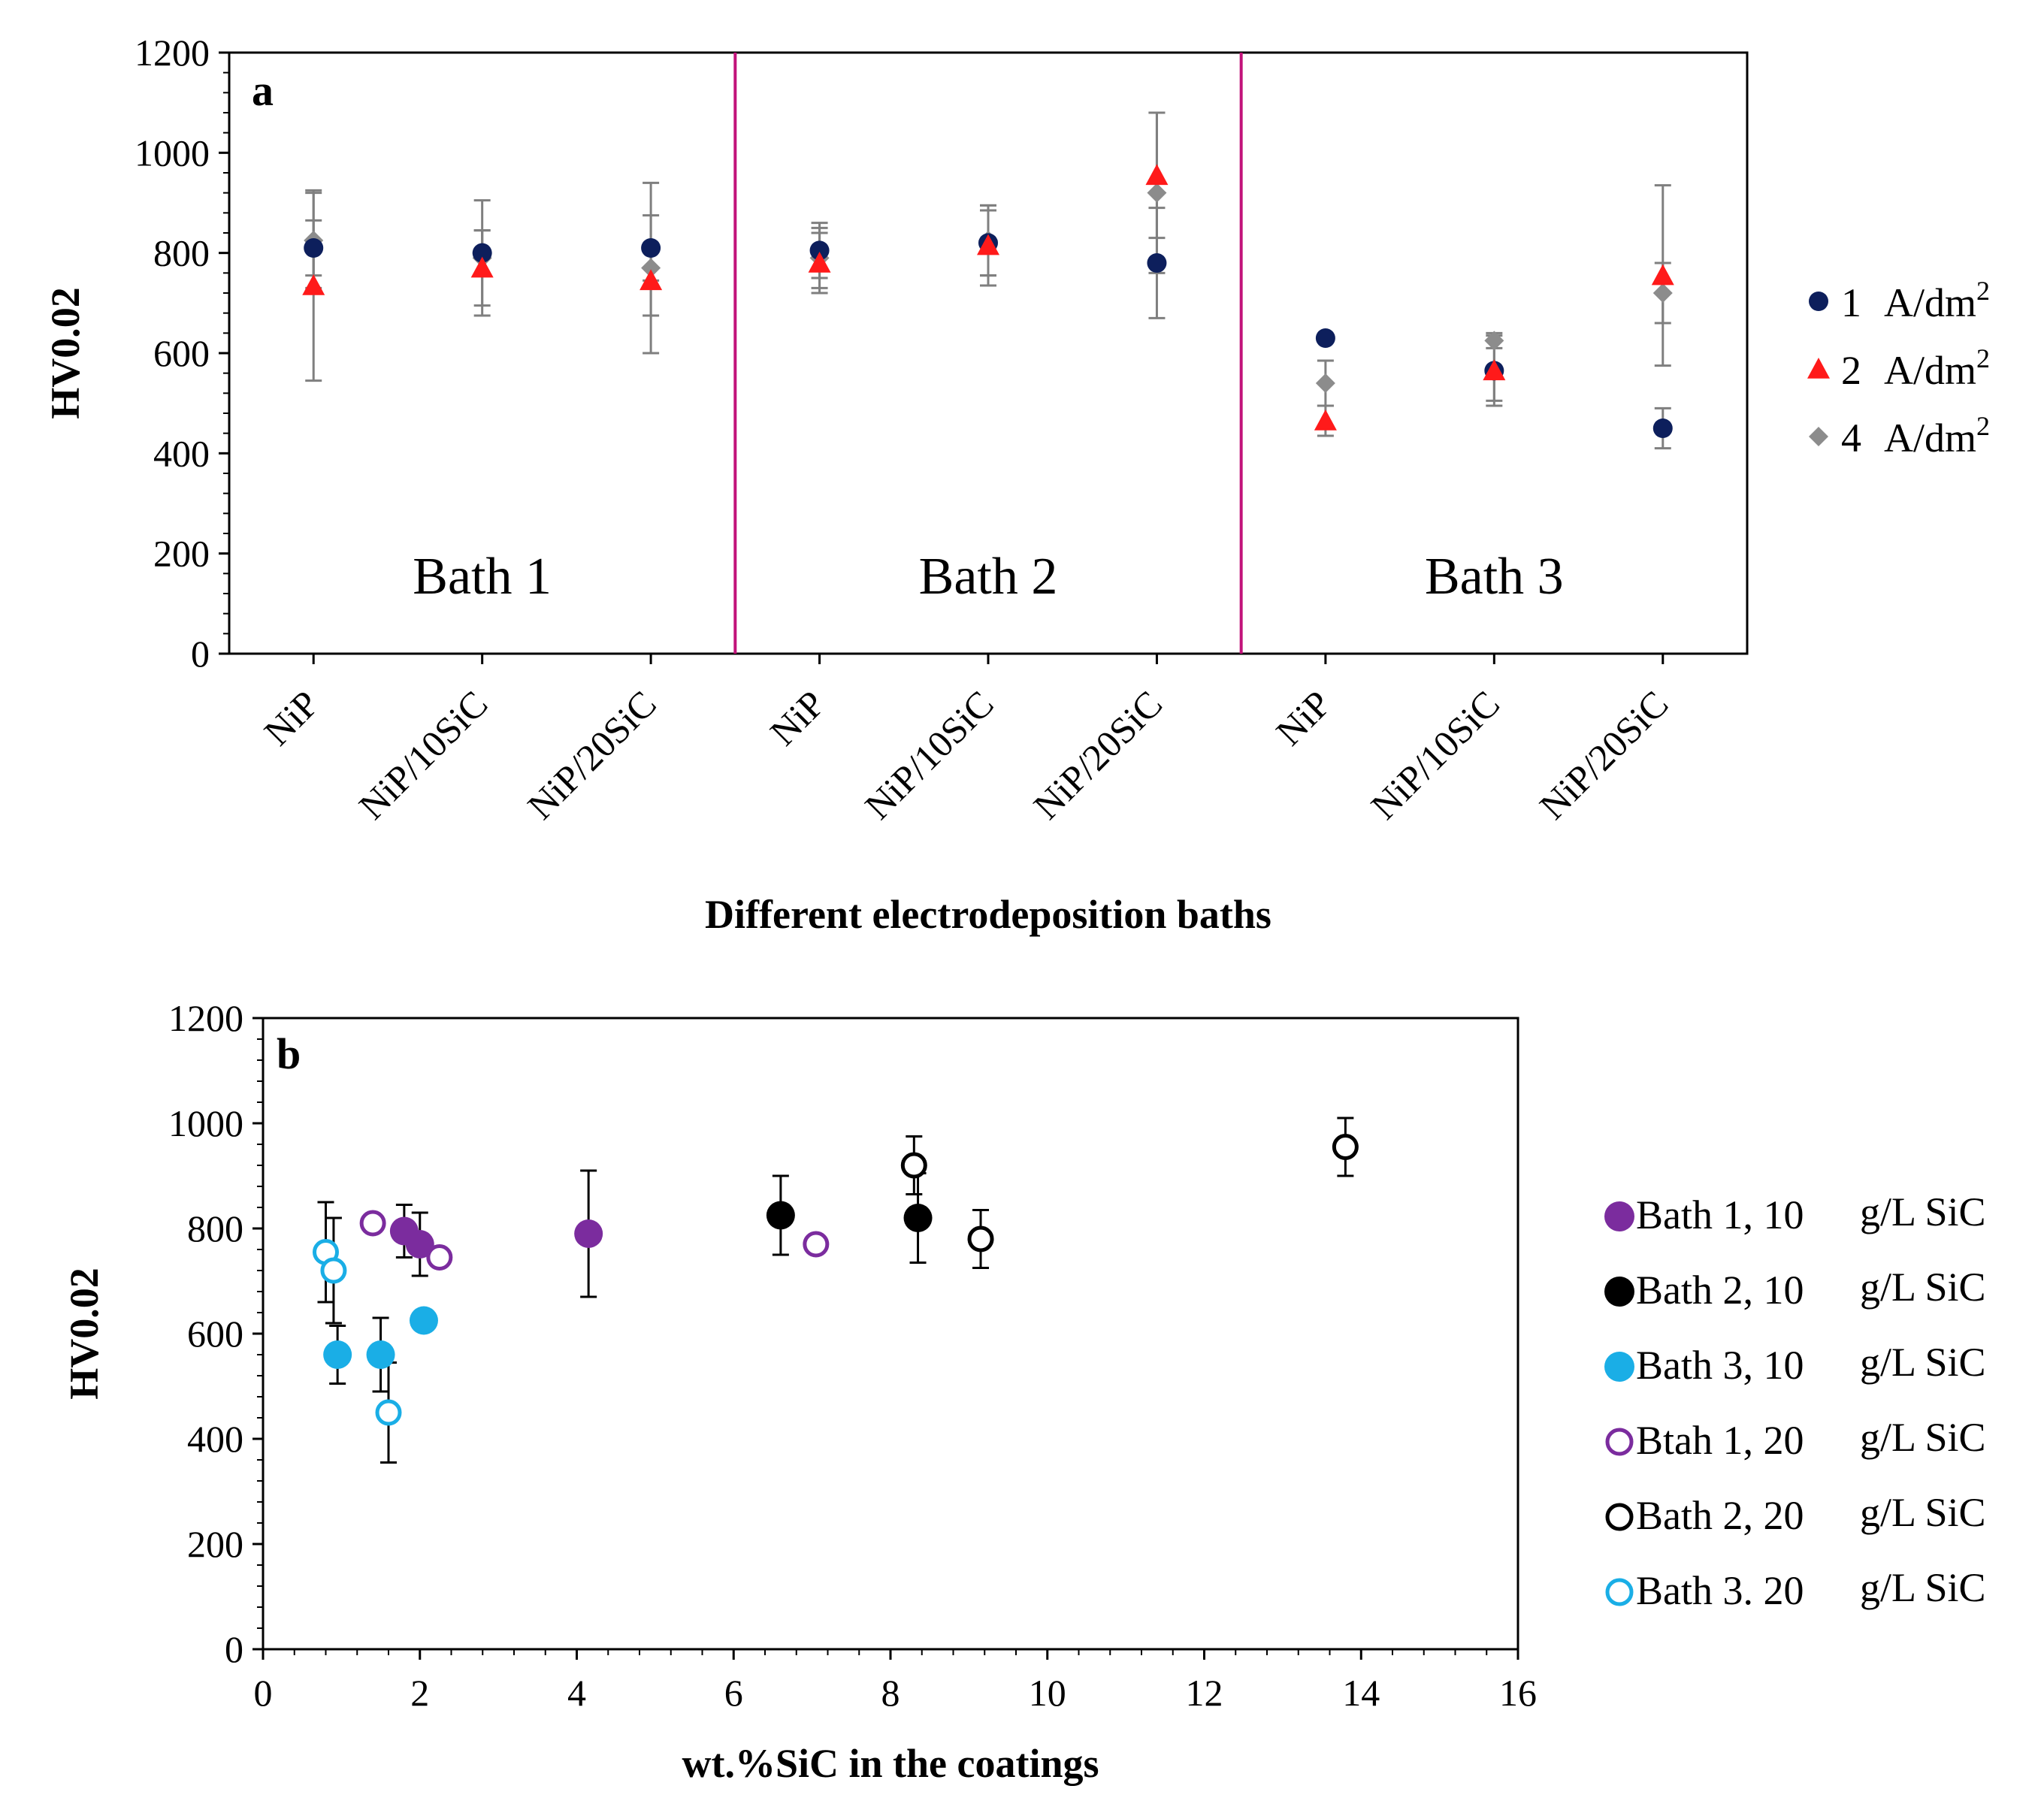  Describe the element at coordinates (1915, 436) in the screenshot. I see `legend-label: 4 A/dm2` at that location.